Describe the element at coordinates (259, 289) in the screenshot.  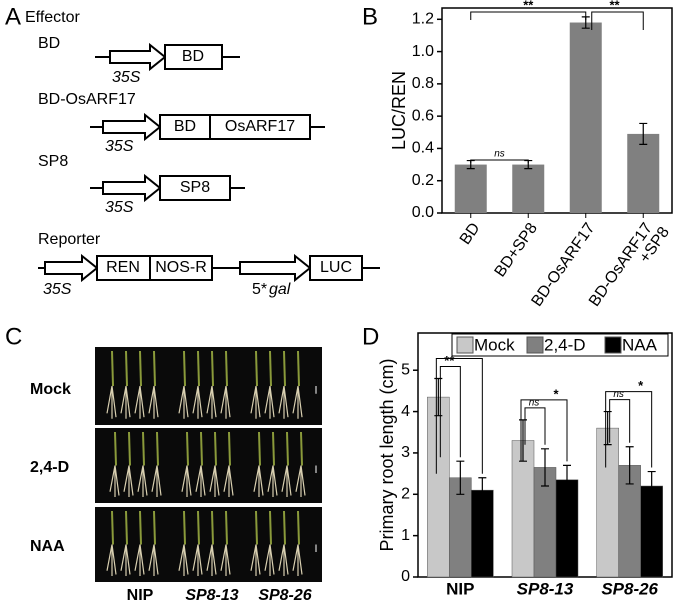
I see `promoter-label: 5*` at that location.